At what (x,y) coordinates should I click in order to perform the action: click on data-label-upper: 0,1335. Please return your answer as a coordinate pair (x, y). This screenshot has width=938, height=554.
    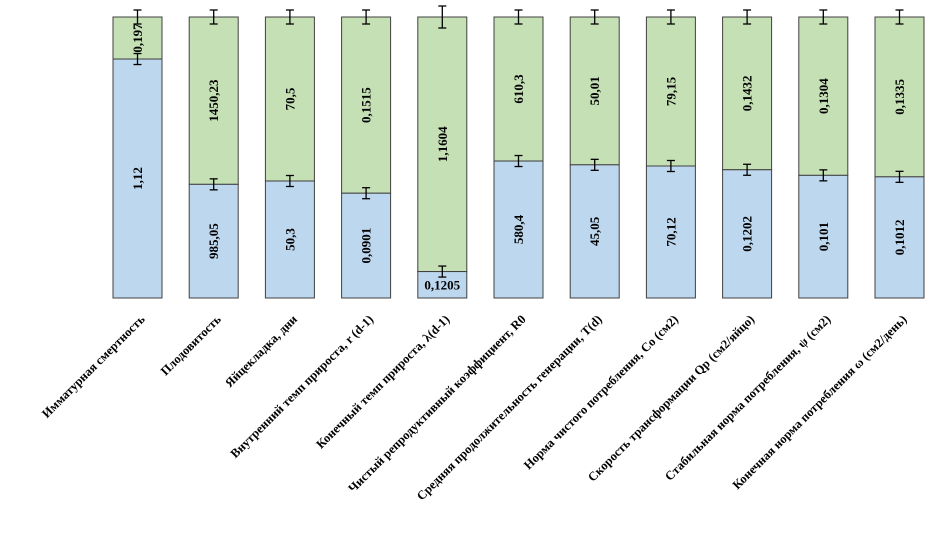
    Looking at the image, I should click on (899, 97).